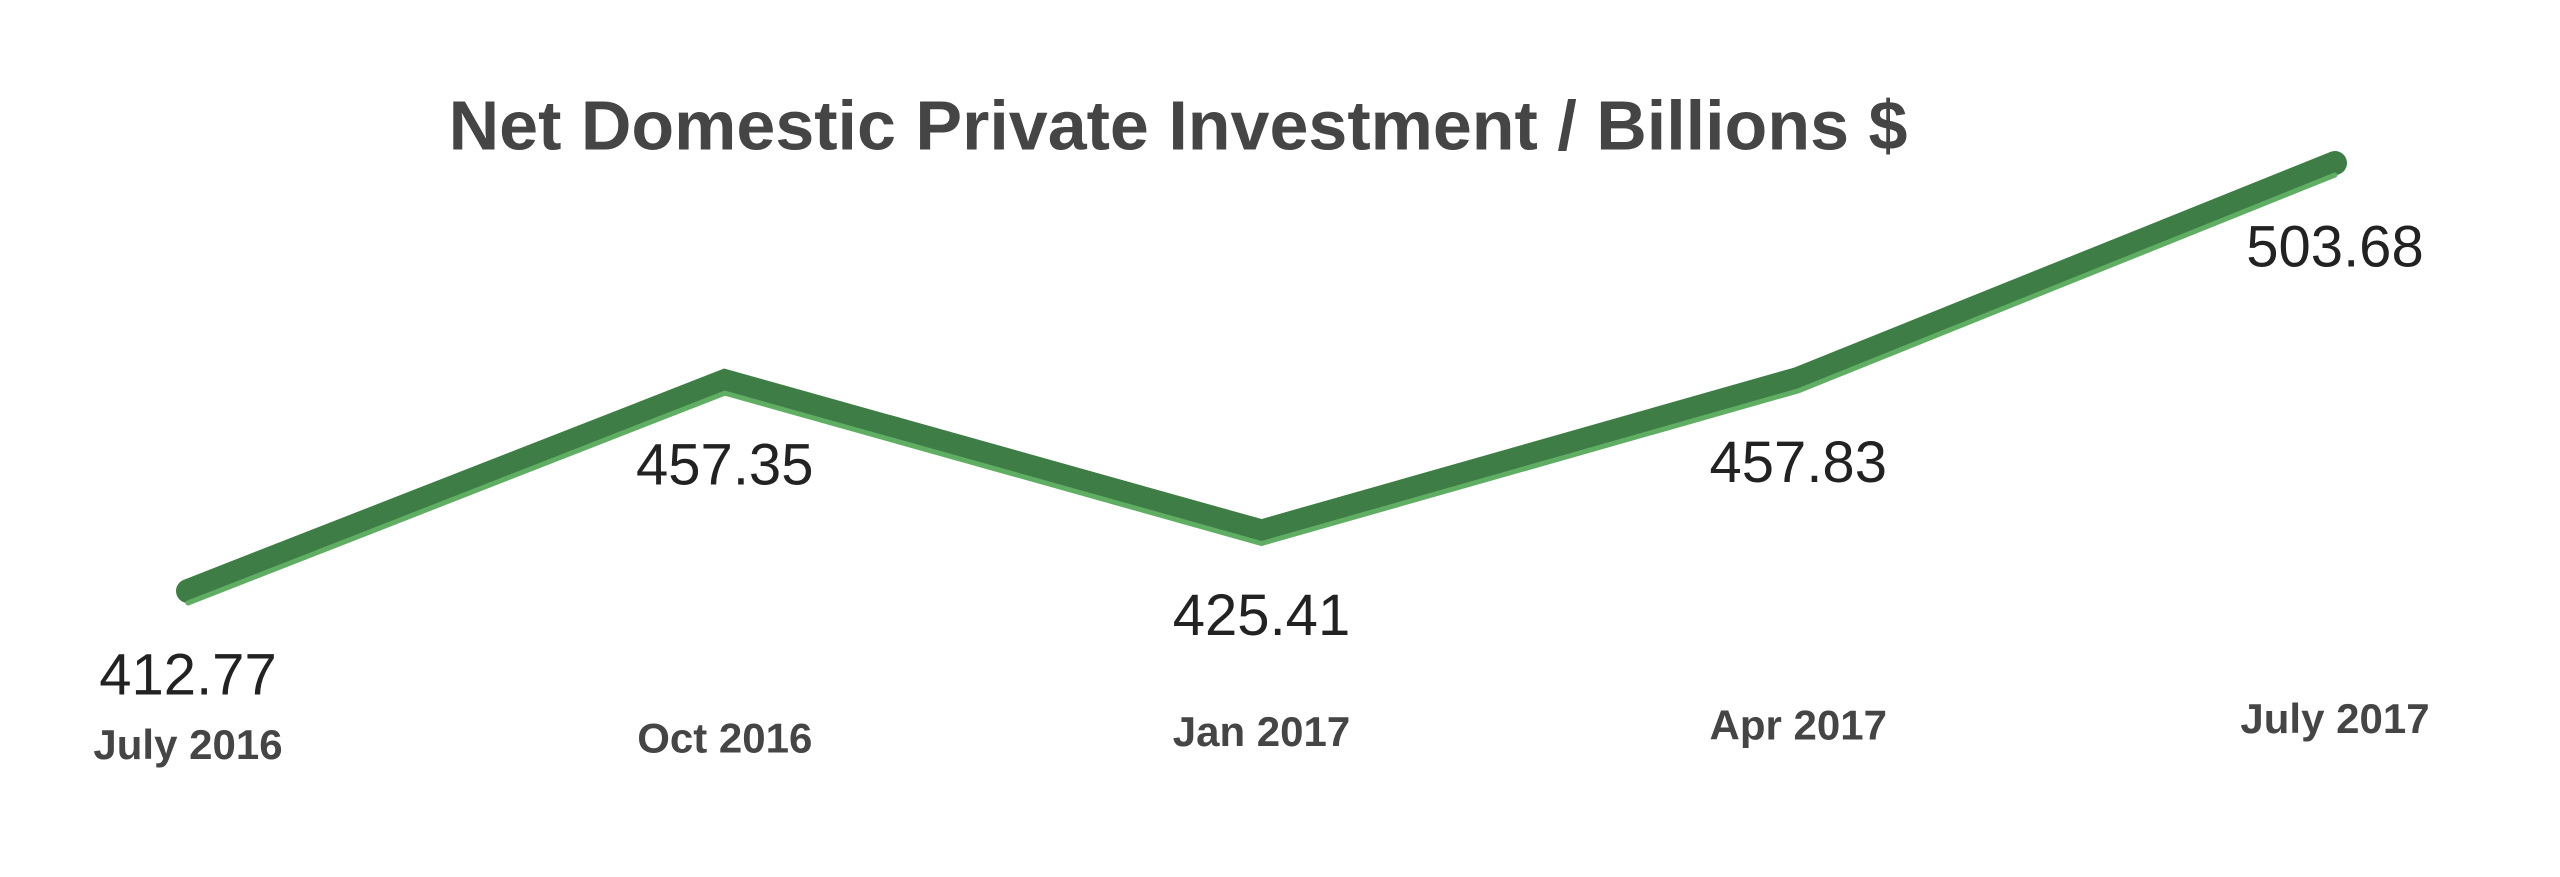 This screenshot has height=877, width=2560. What do you see at coordinates (1798, 462) in the screenshot?
I see `data-label: 457.83` at bounding box center [1798, 462].